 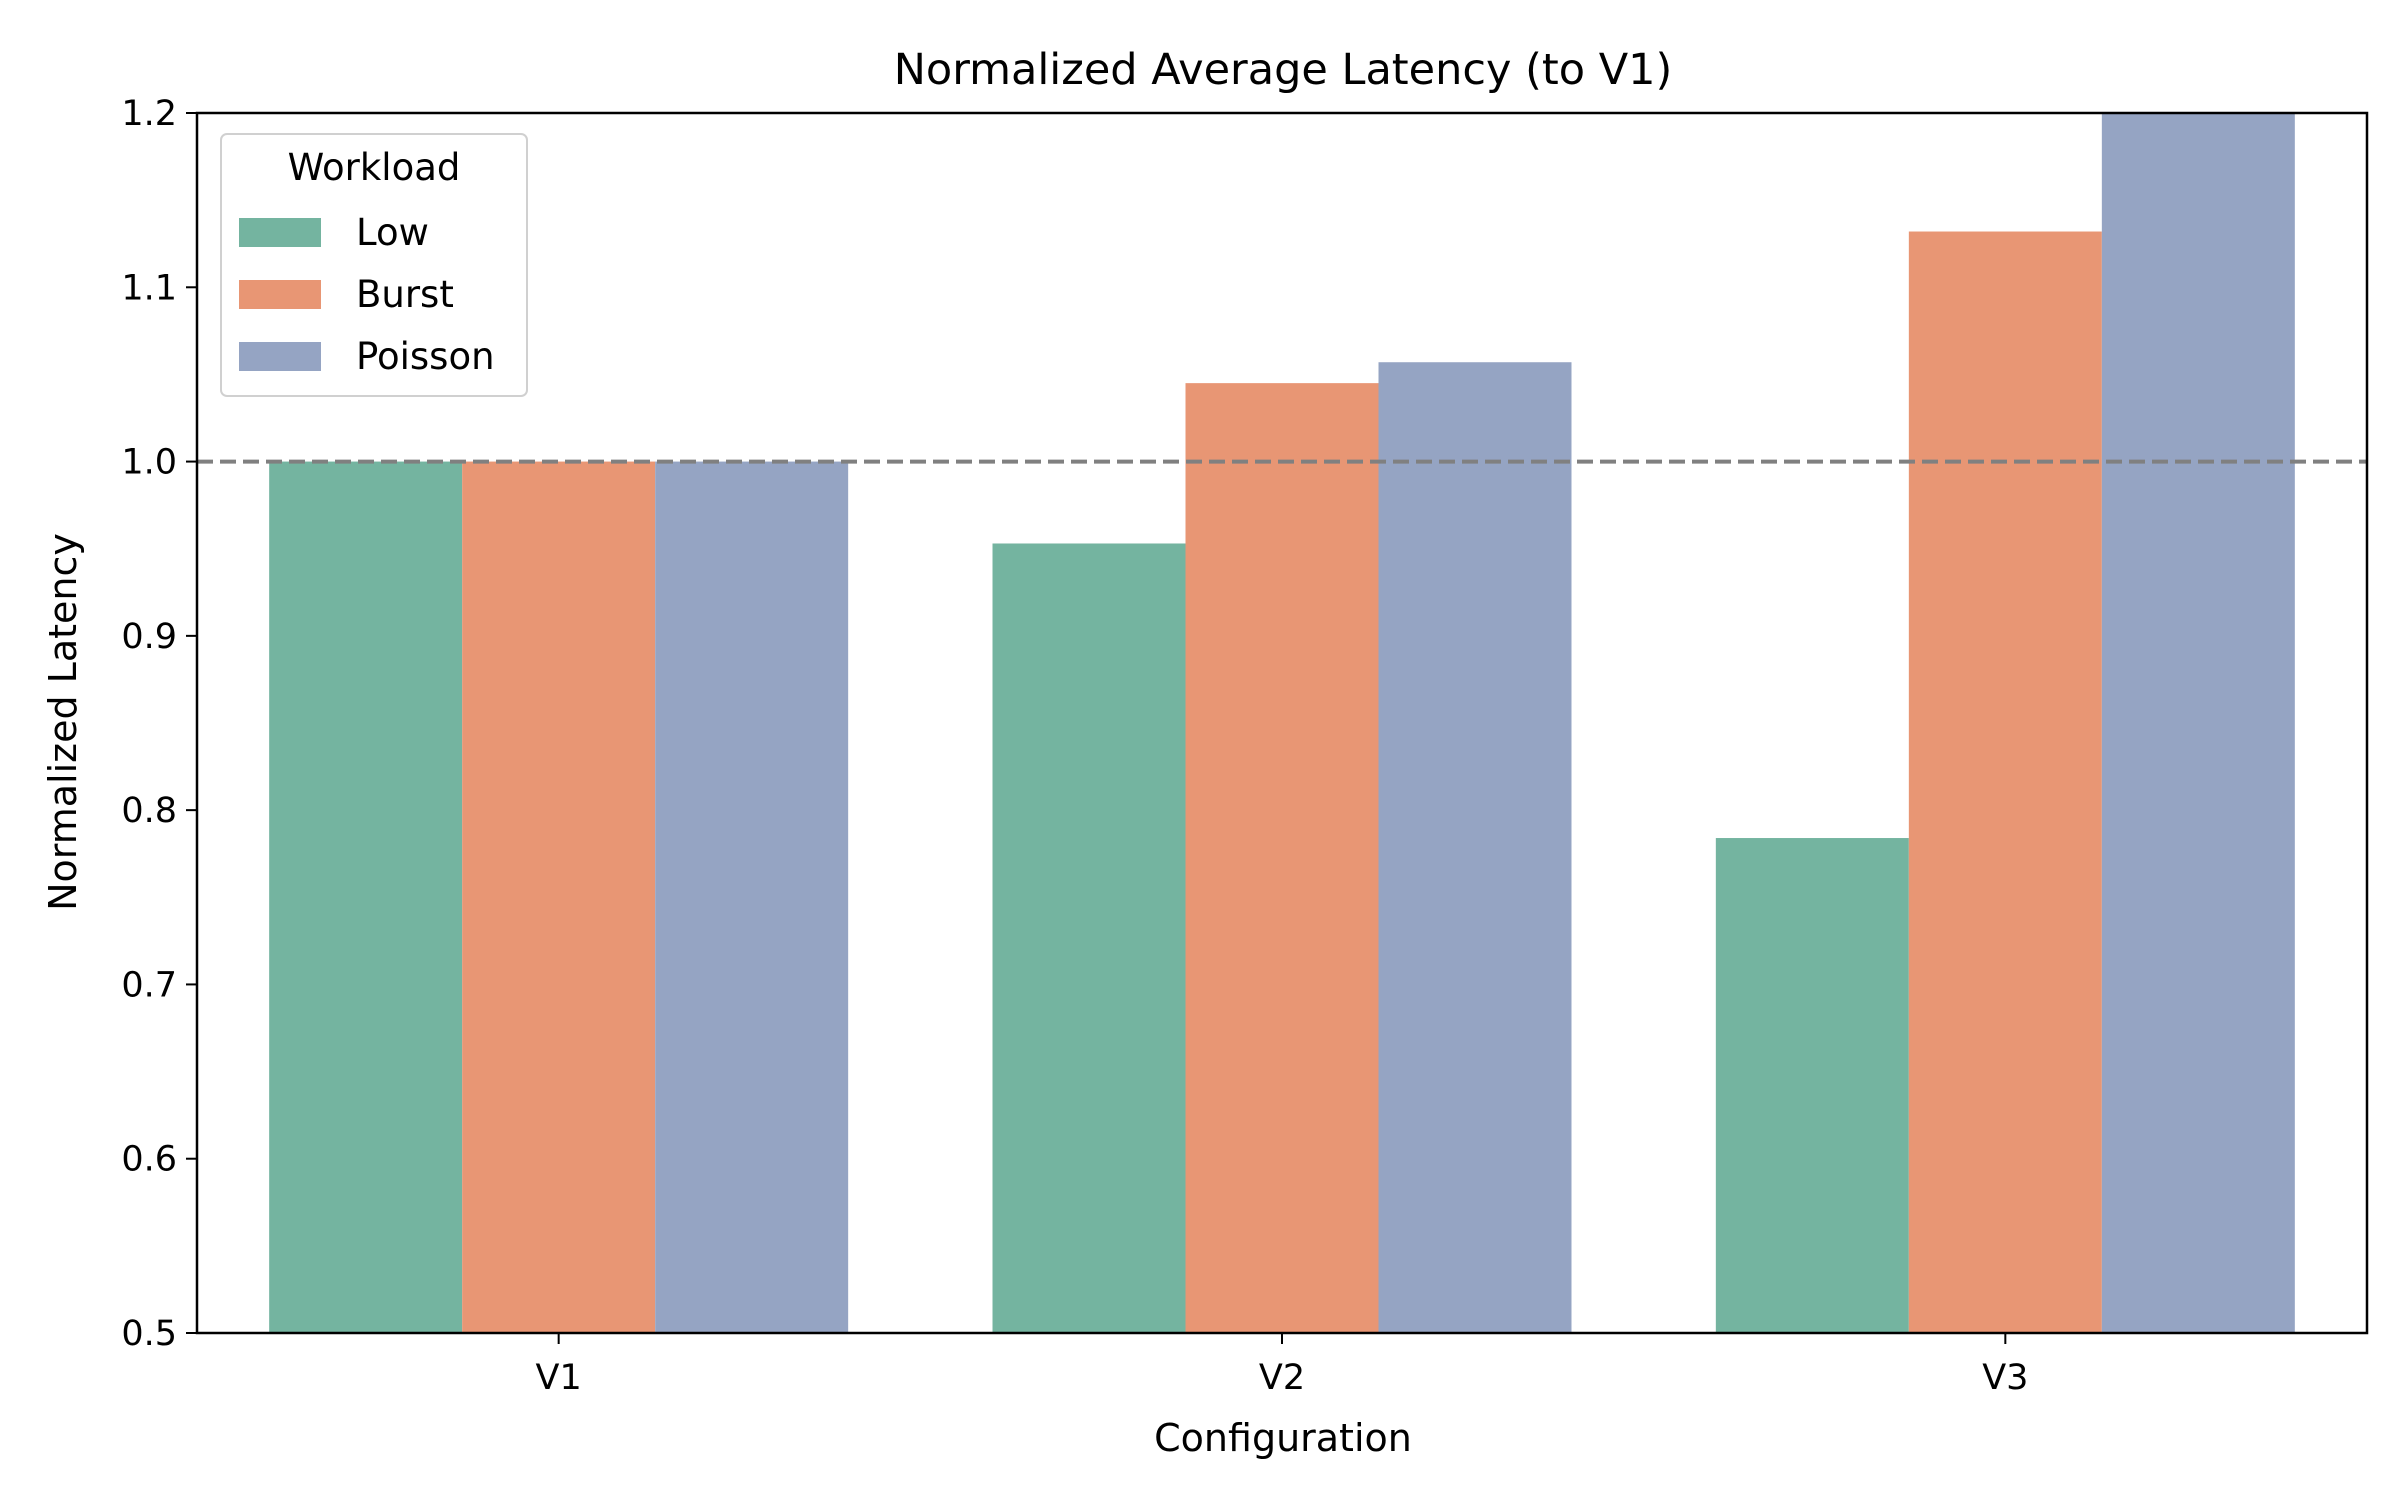 I want to click on y-axis-label: Normalized Latency, so click(x=63, y=722).